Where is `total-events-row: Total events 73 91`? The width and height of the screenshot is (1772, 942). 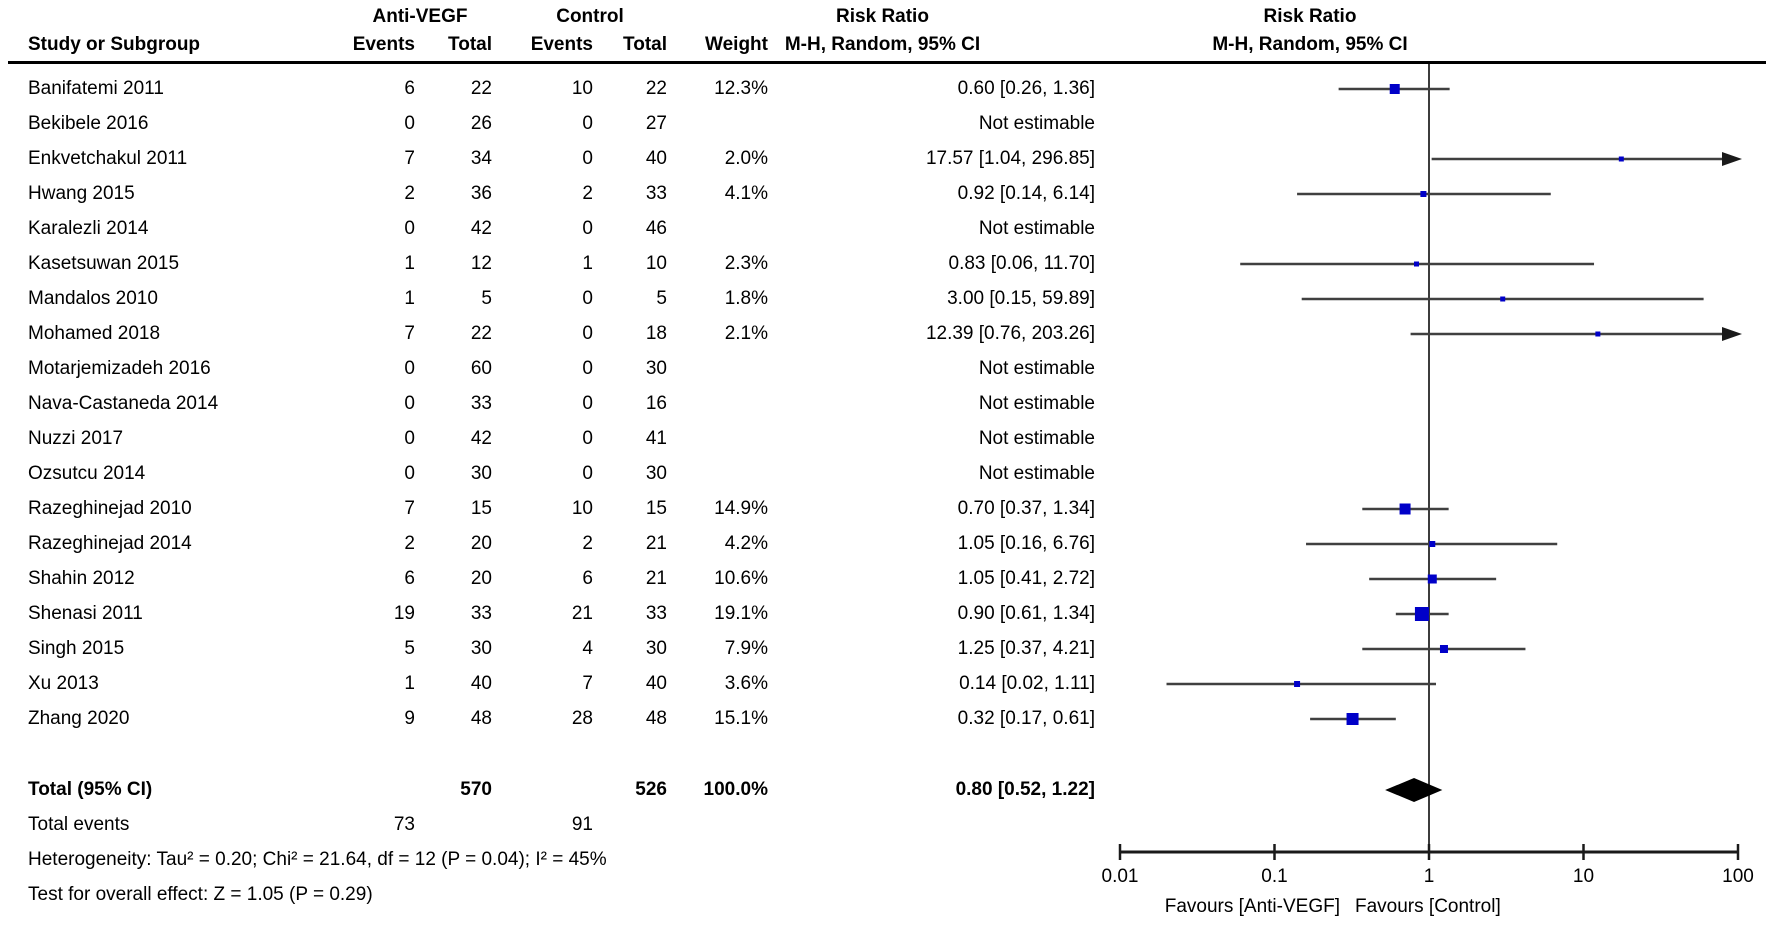 total-events-row: Total events 73 91 is located at coordinates (550, 825).